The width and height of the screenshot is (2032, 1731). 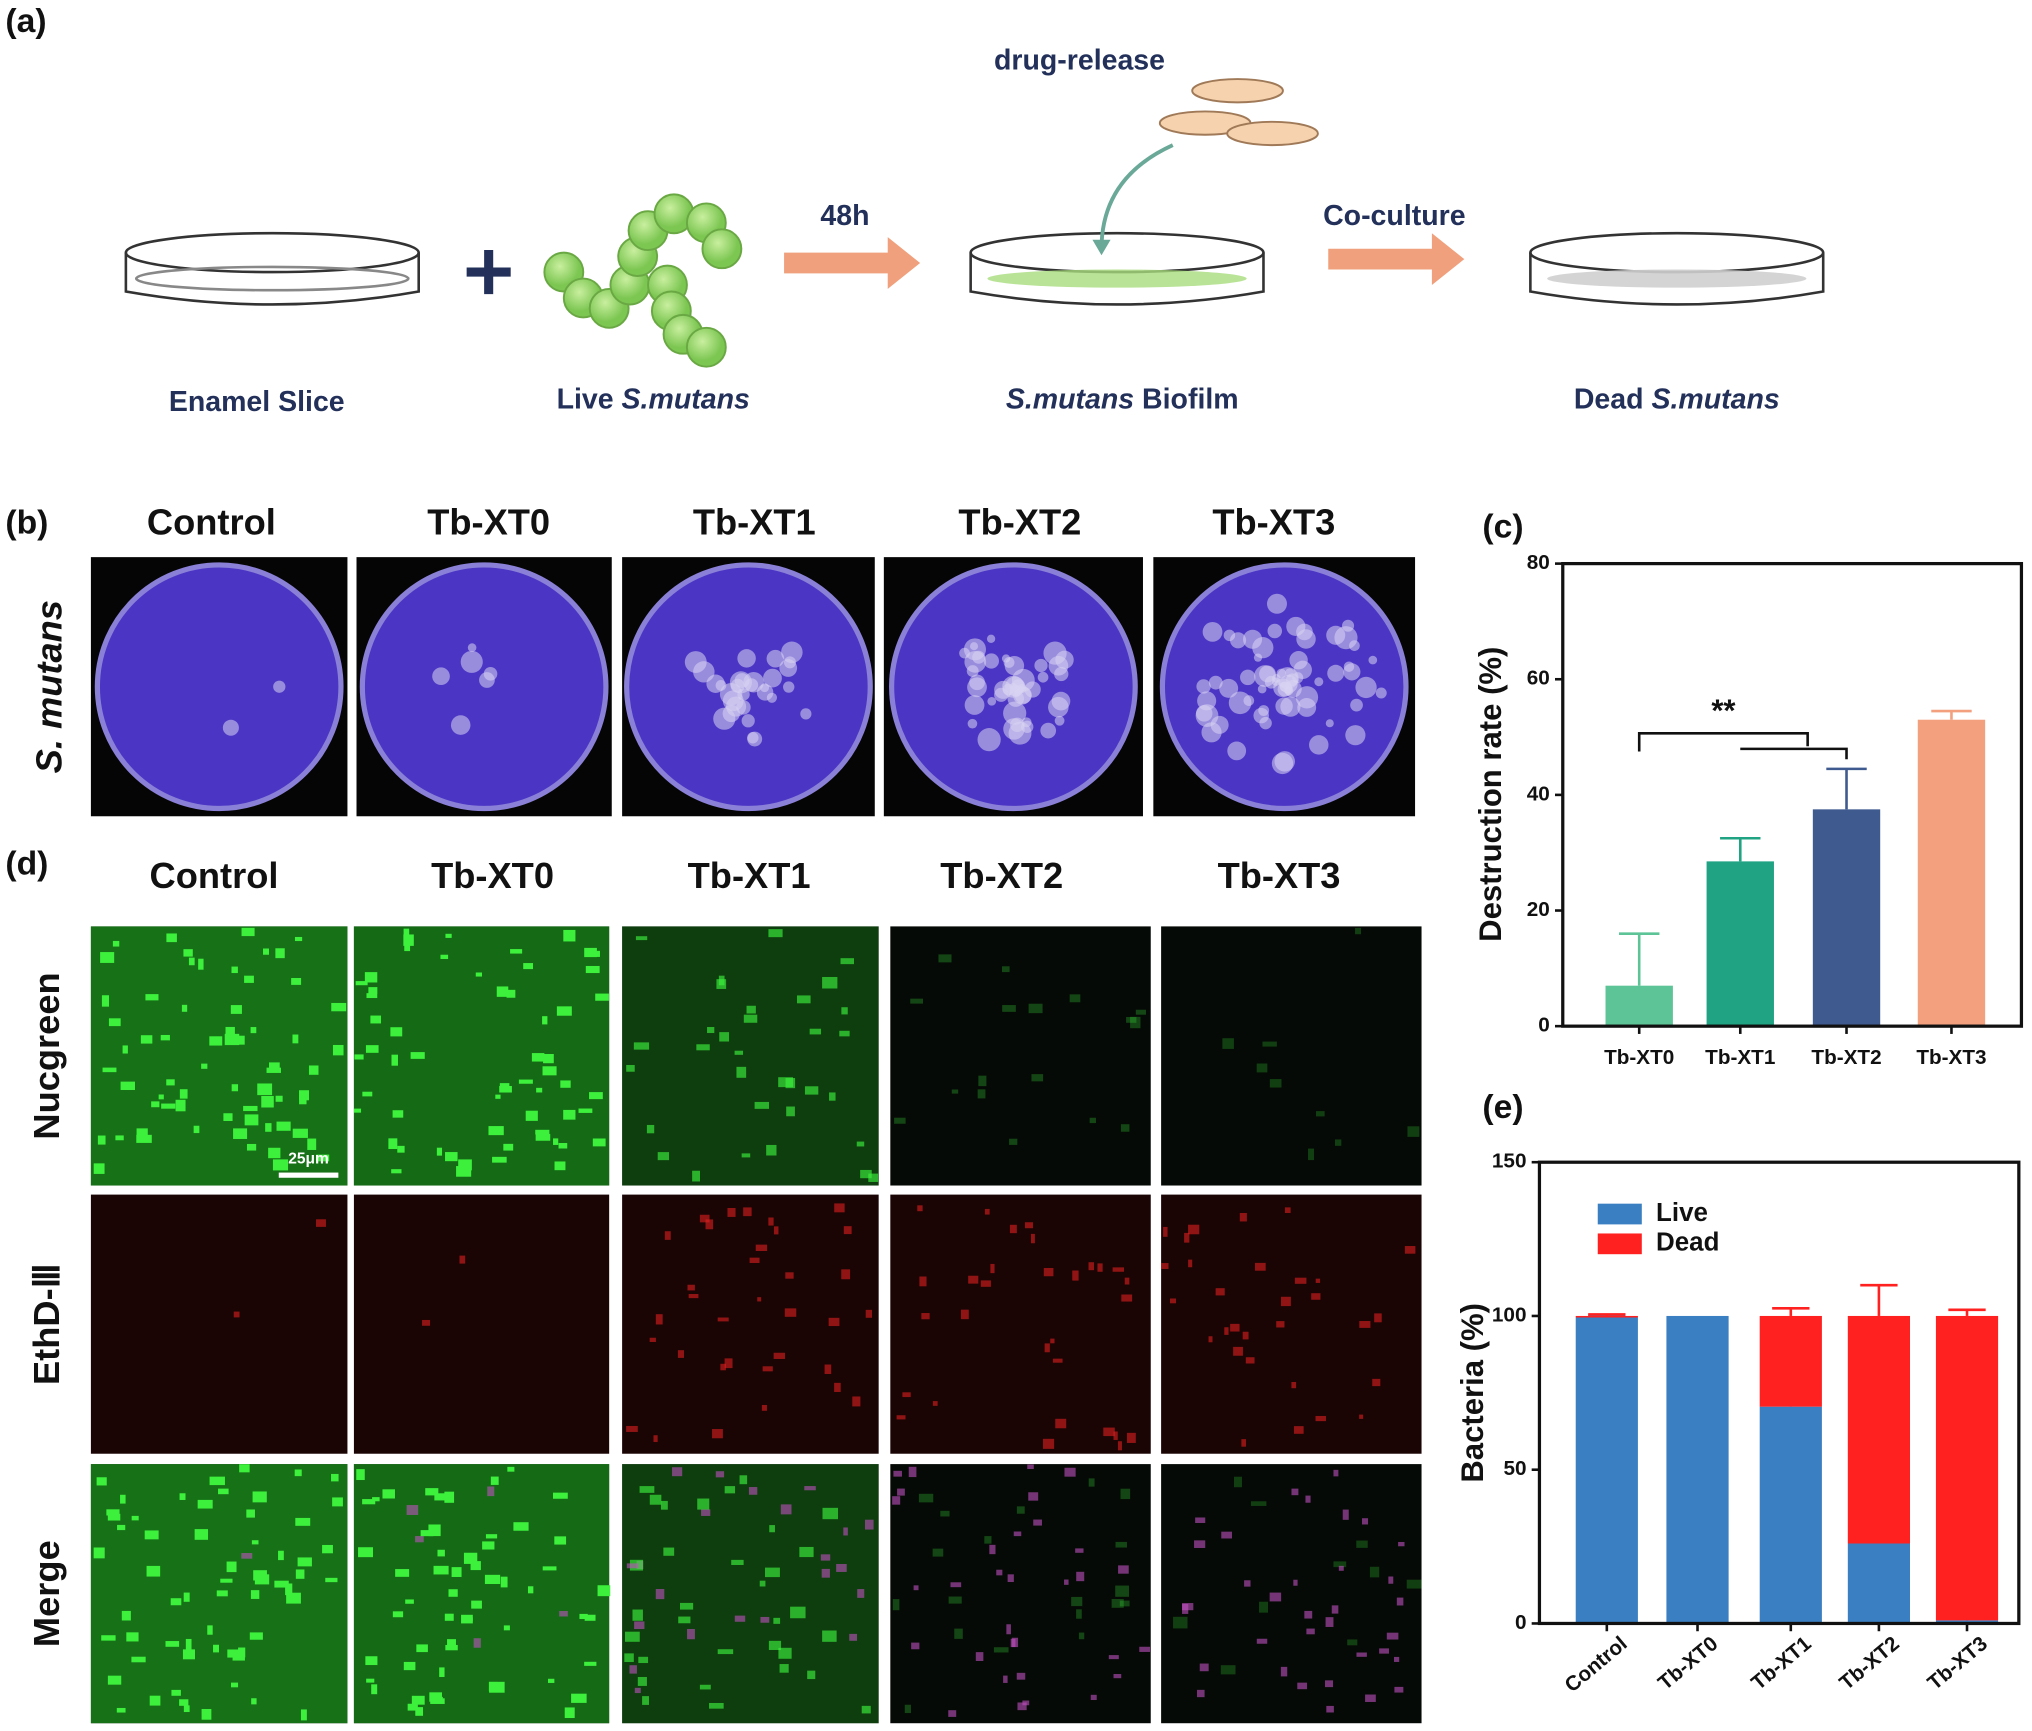 What do you see at coordinates (585, 399) in the screenshot?
I see `text: Live` at bounding box center [585, 399].